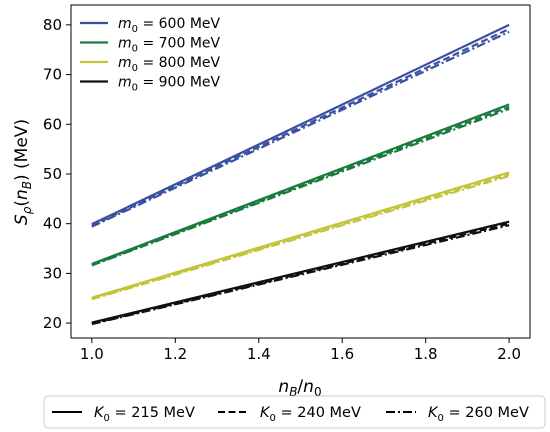  What do you see at coordinates (52, 25) in the screenshot?
I see `y-tick-label: 80` at bounding box center [52, 25].